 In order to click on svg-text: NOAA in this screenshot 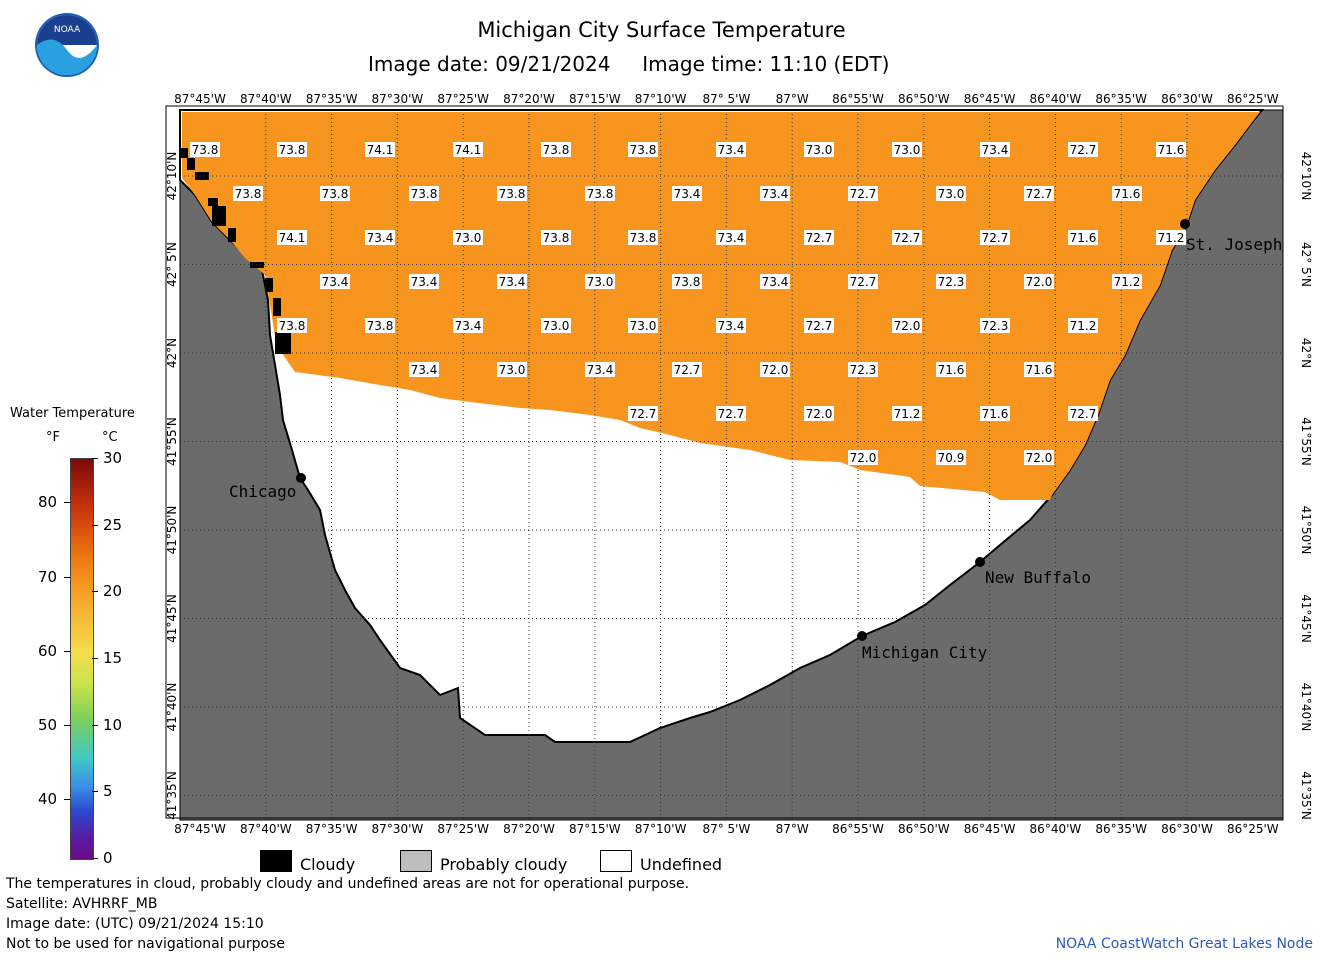, I will do `click(67, 30)`.